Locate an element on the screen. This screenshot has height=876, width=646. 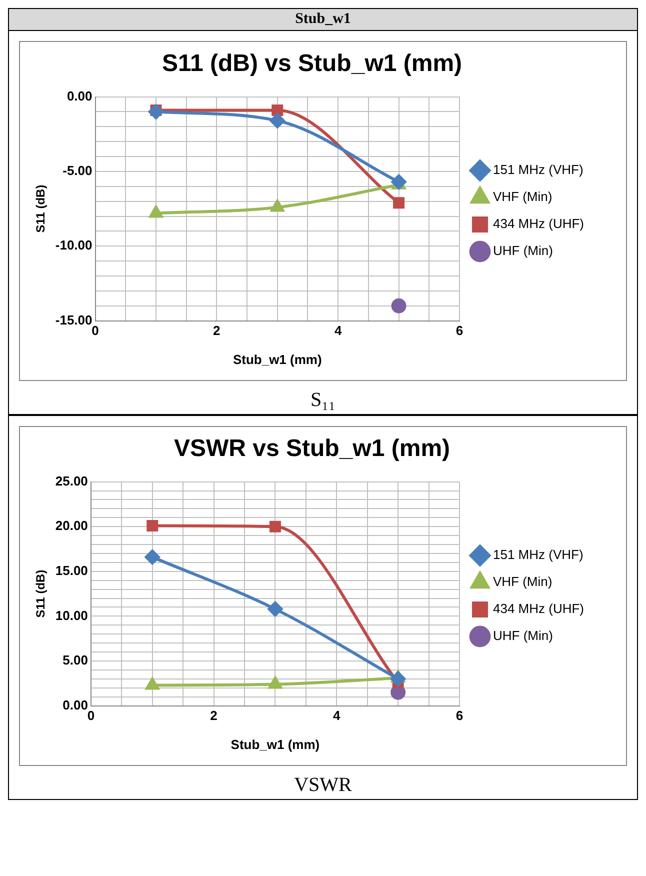
y-tick-label: -5.00 is located at coordinates (77, 170).